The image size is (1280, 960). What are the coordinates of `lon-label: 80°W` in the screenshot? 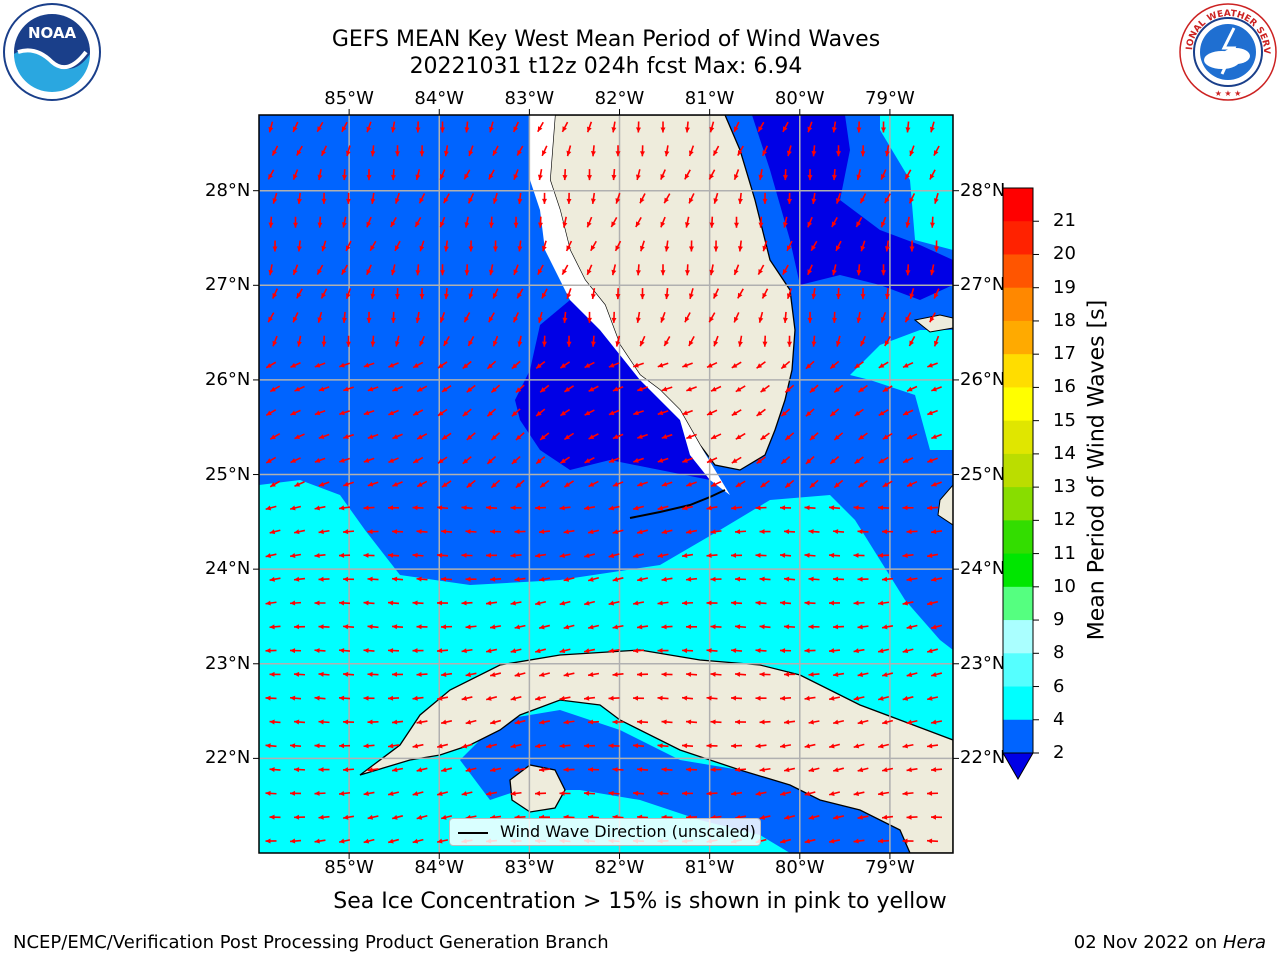 It's located at (799, 98).